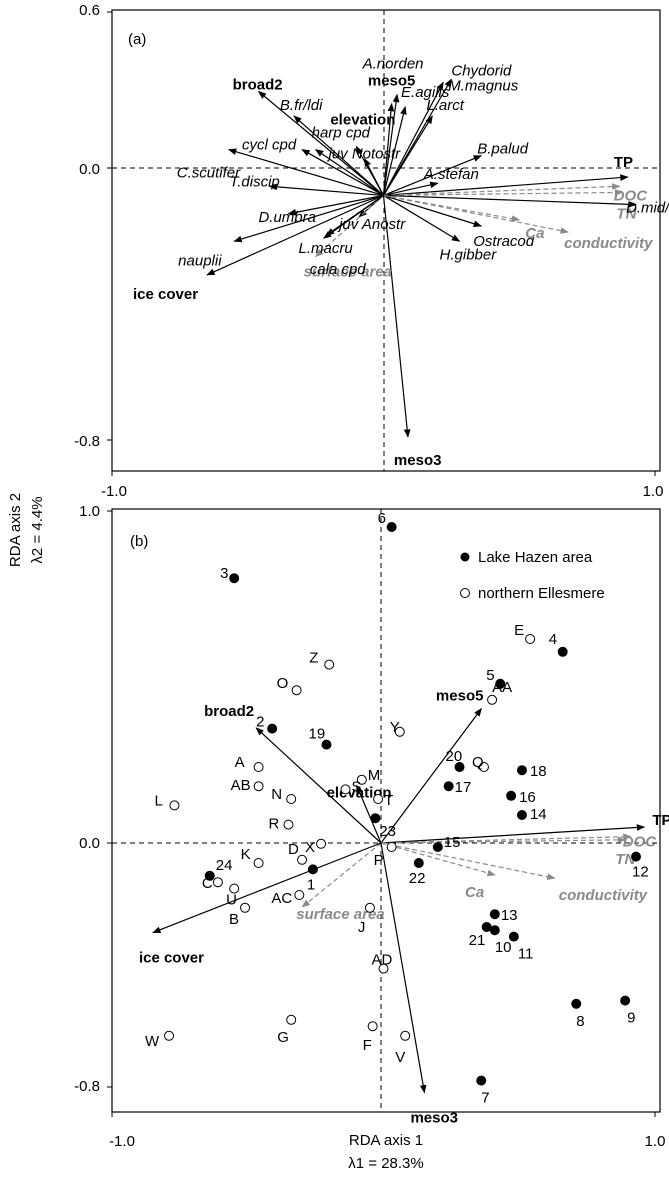 The image size is (669, 1179). What do you see at coordinates (326, 190) in the screenshot?
I see `panel-a-arrow-t-discip` at bounding box center [326, 190].